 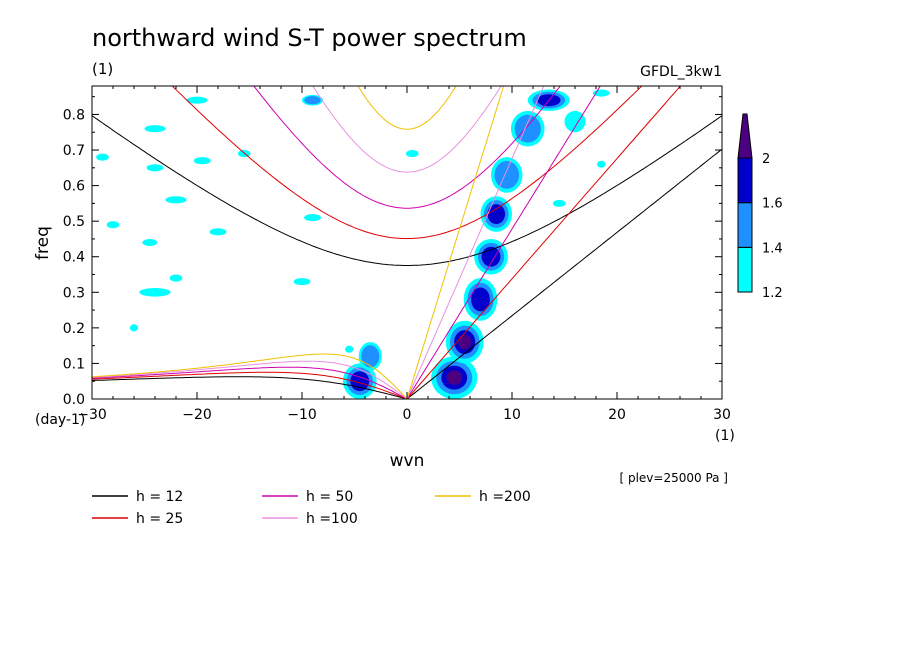 I want to click on title-units: (1), so click(x=102, y=69).